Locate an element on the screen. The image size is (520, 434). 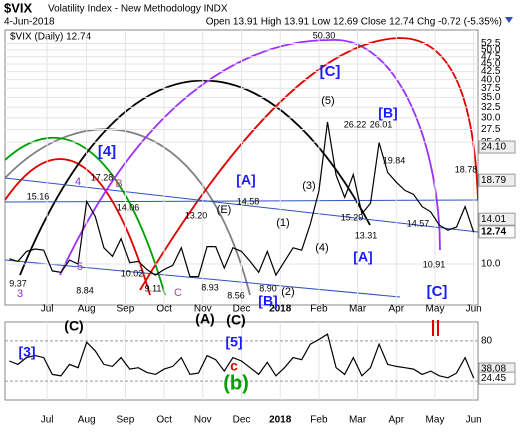
annotation: 19.84 is located at coordinates (394, 160).